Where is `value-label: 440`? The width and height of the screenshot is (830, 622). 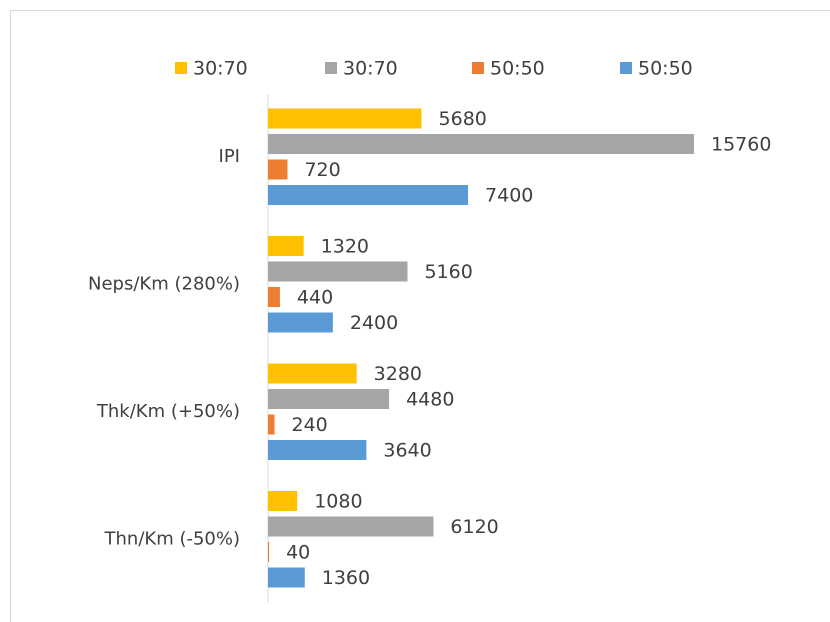 value-label: 440 is located at coordinates (315, 298).